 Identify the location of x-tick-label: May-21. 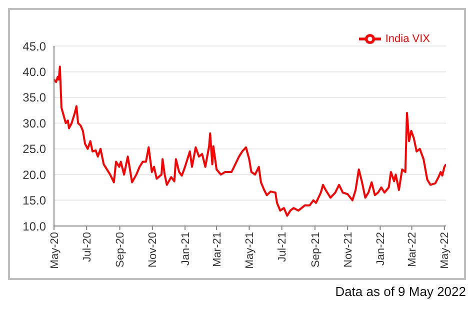
(250, 250).